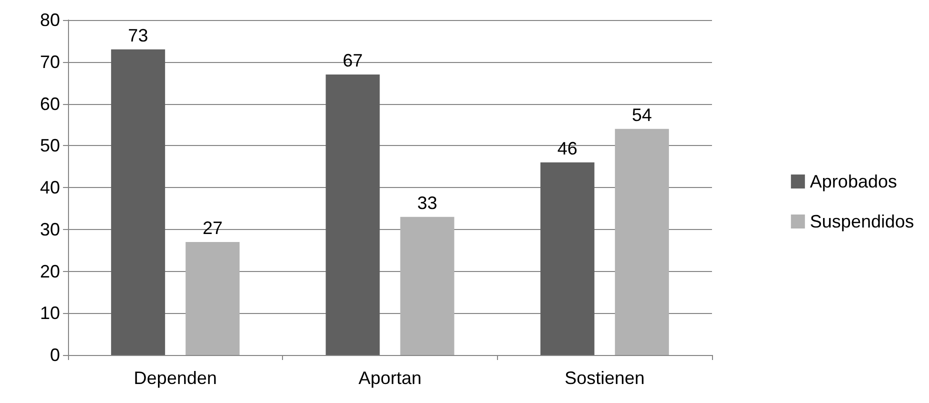 The height and width of the screenshot is (403, 929). Describe the element at coordinates (212, 228) in the screenshot. I see `data-label: 27` at that location.